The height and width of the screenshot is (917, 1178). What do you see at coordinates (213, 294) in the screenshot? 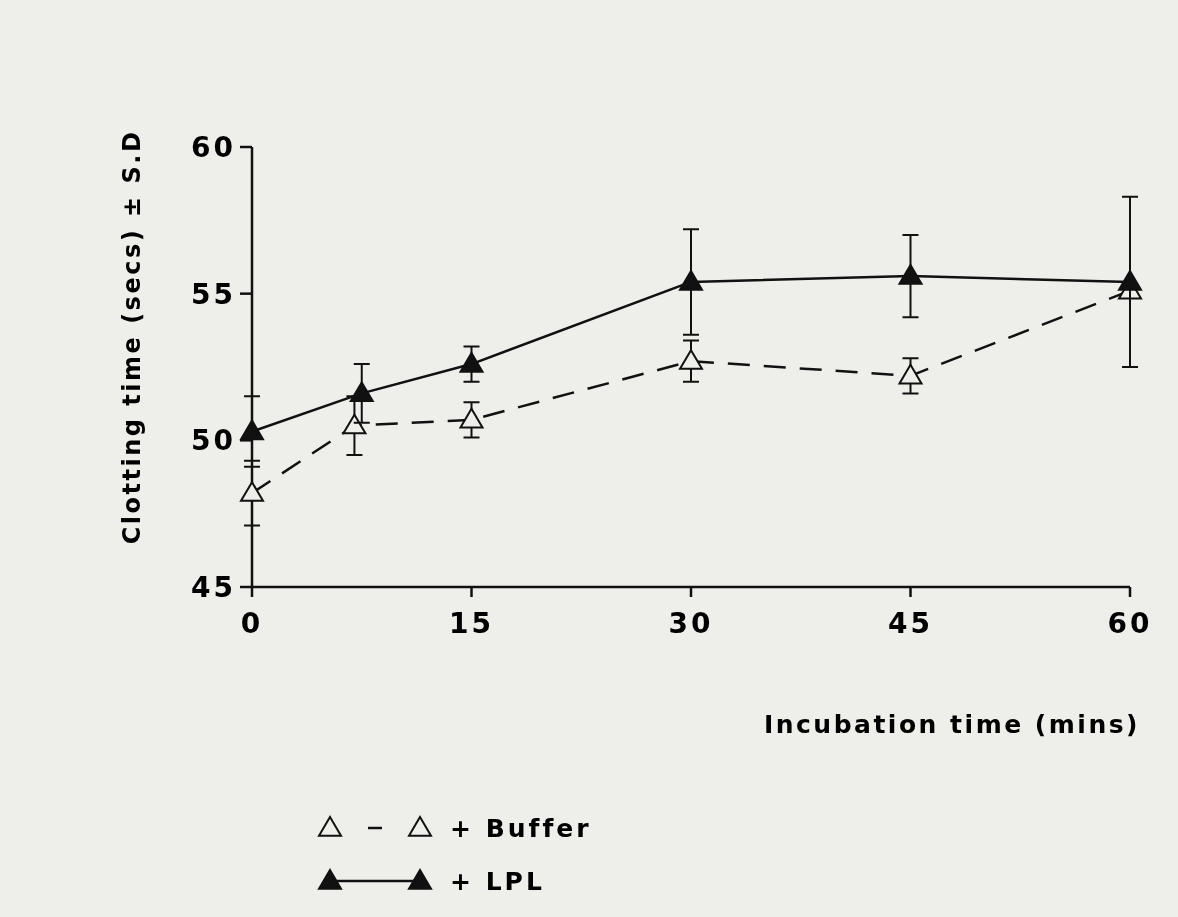
I see `y-tick-label: 55` at bounding box center [213, 294].